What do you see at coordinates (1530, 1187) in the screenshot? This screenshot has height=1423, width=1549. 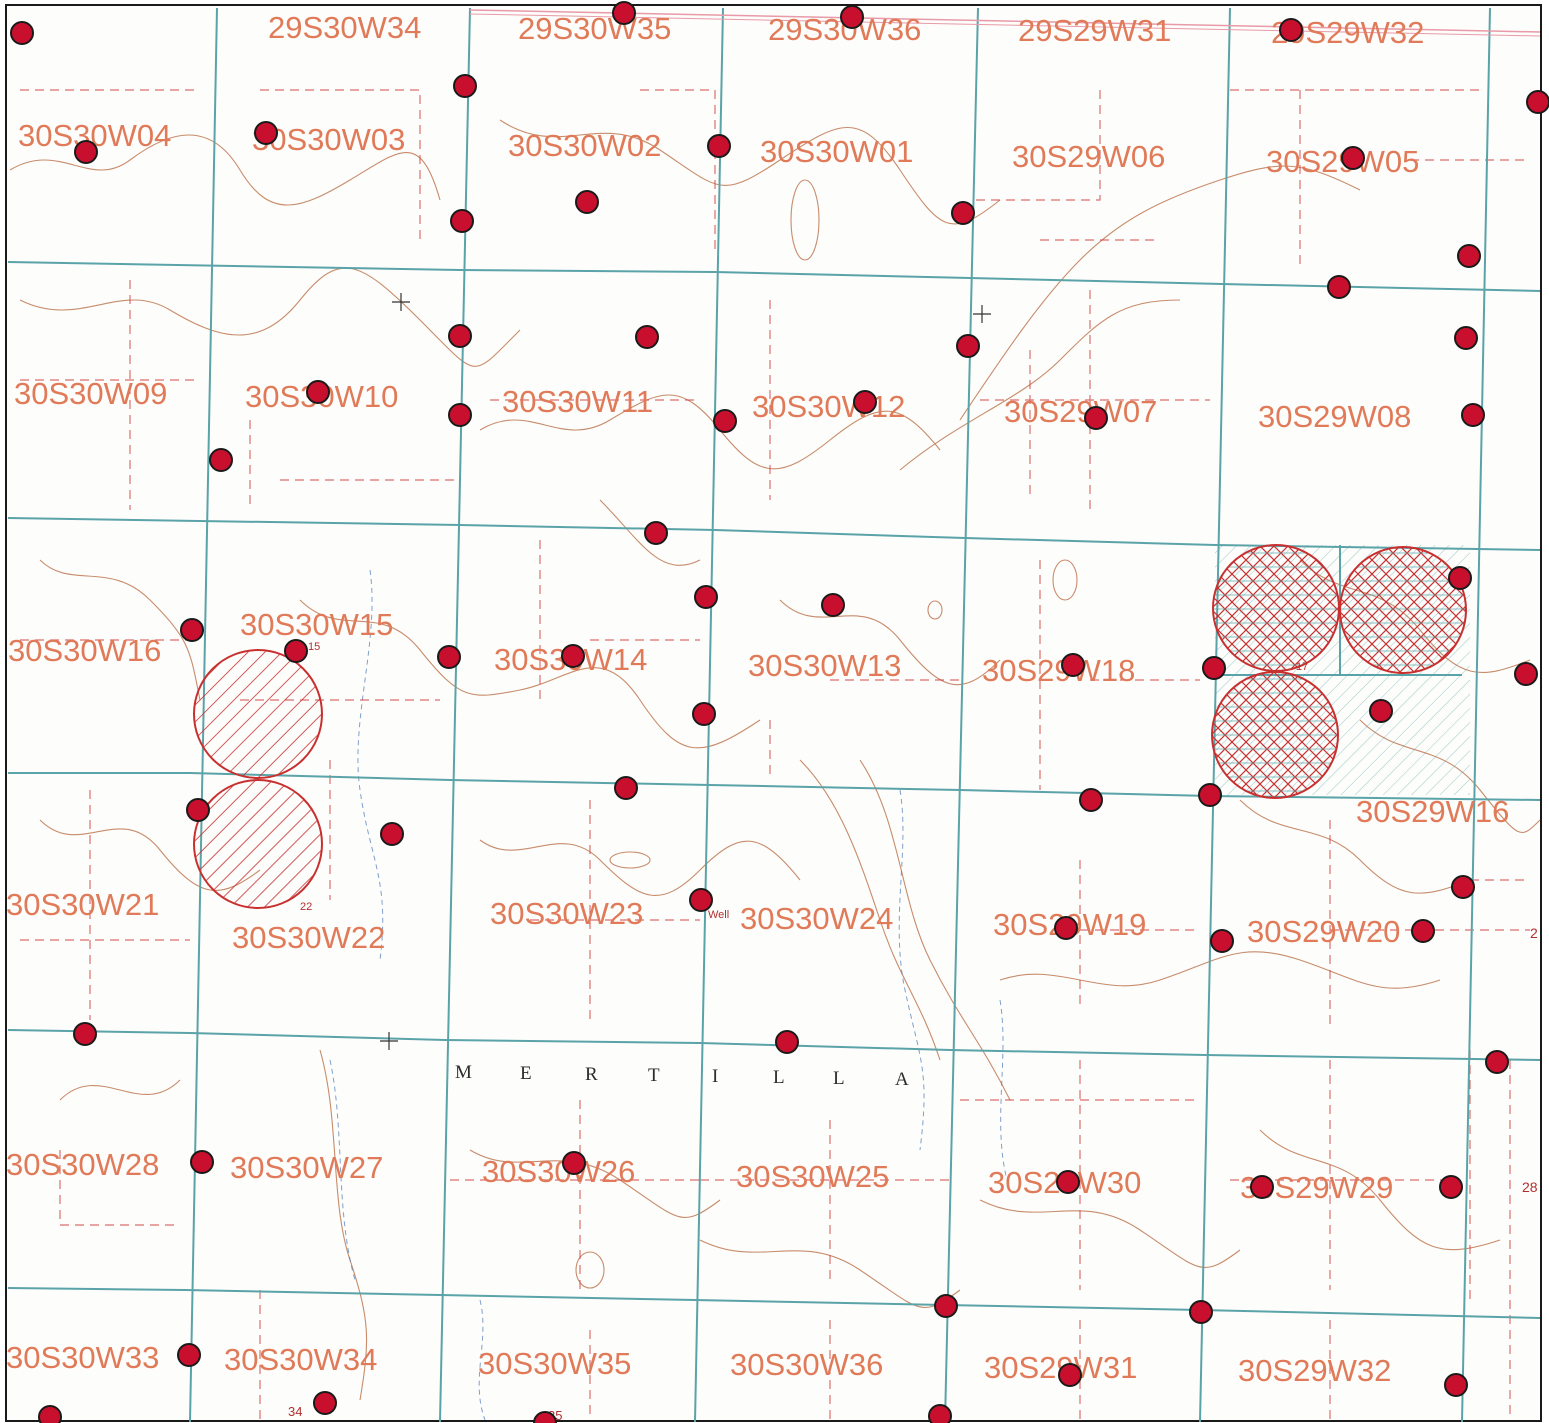 I see `map-annotation: 28` at bounding box center [1530, 1187].